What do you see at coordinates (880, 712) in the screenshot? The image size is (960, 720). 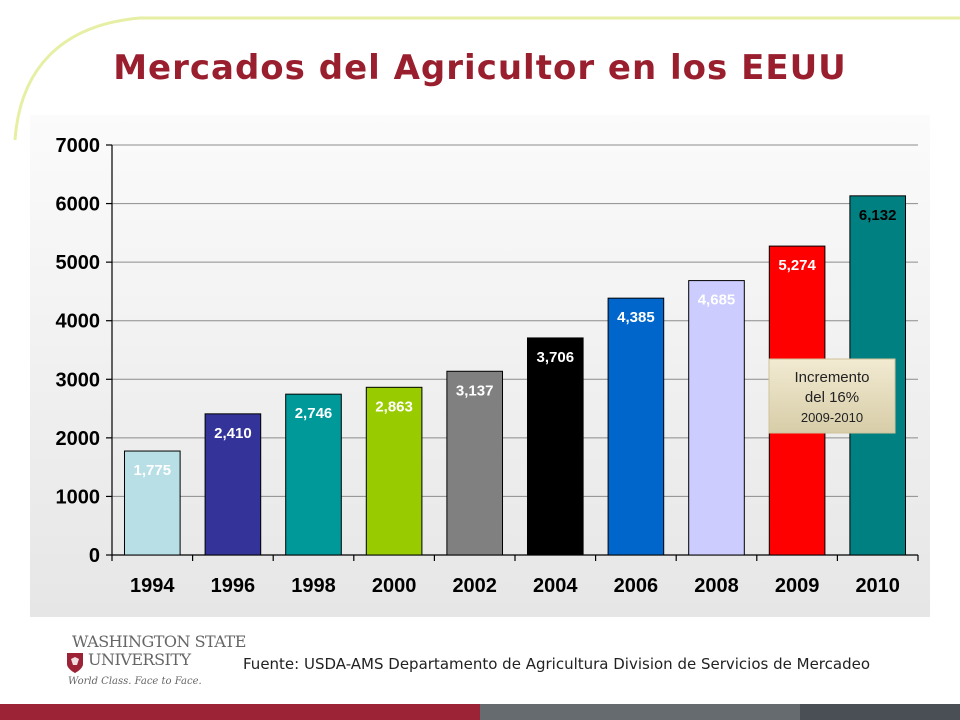 I see `footer-bar-dark-gray` at bounding box center [880, 712].